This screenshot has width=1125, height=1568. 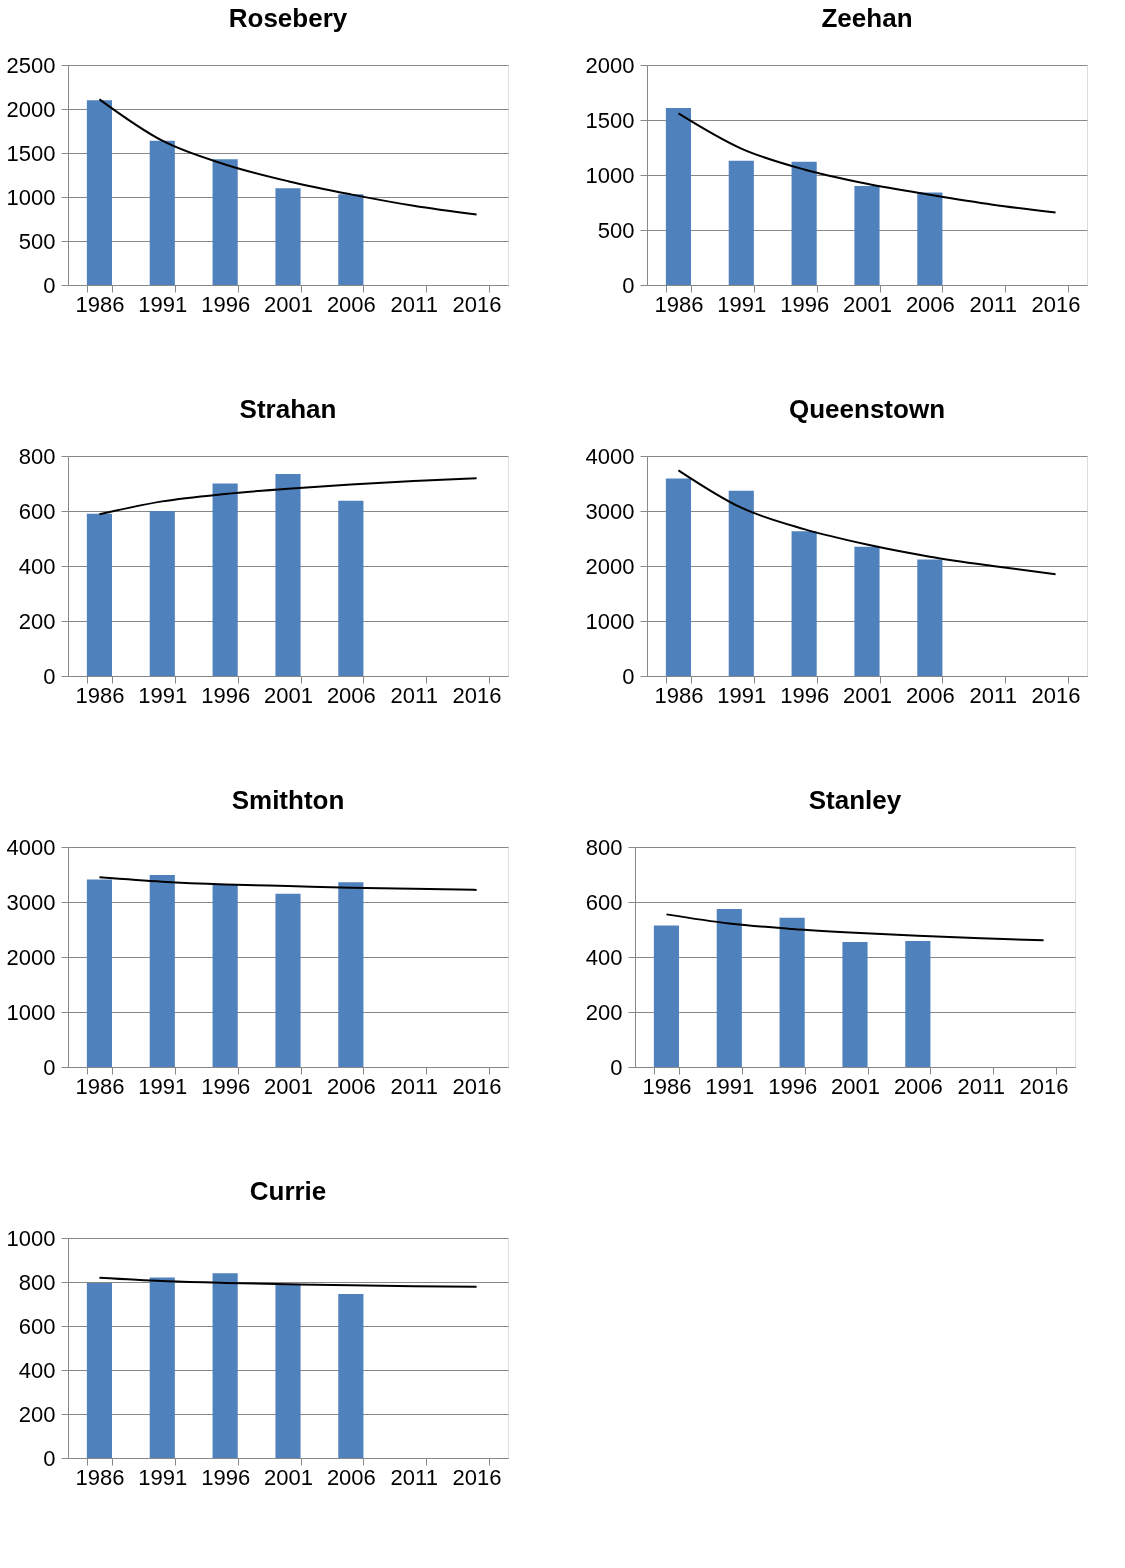 I want to click on y-tick-label: 800, so click(x=37, y=1282).